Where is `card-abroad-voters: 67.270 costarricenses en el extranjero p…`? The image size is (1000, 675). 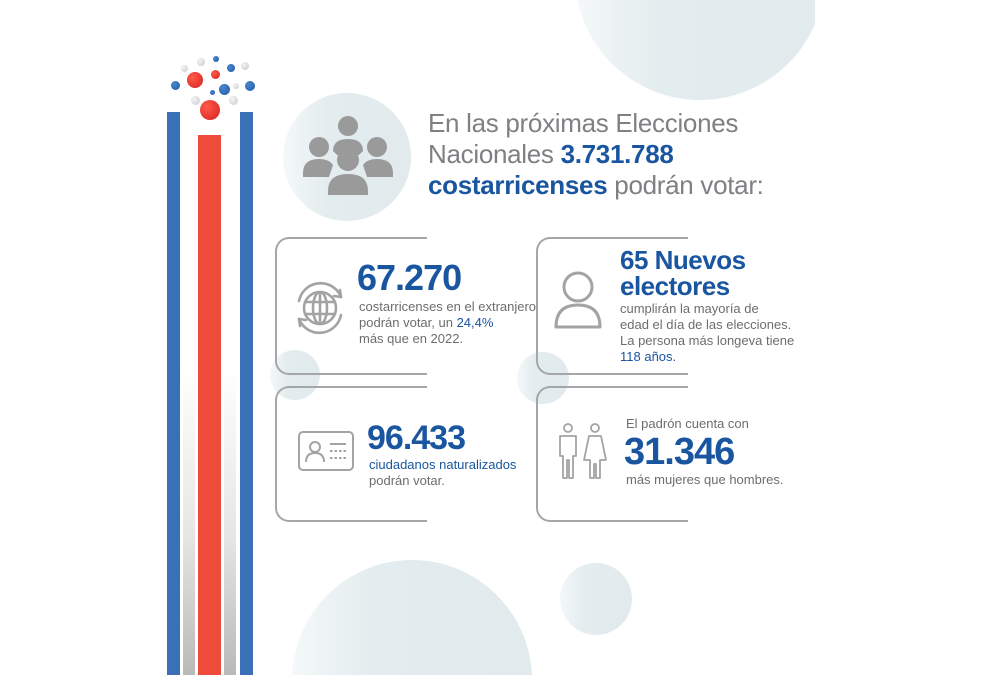 card-abroad-voters: 67.270 costarricenses en el extranjero p… is located at coordinates (405, 306).